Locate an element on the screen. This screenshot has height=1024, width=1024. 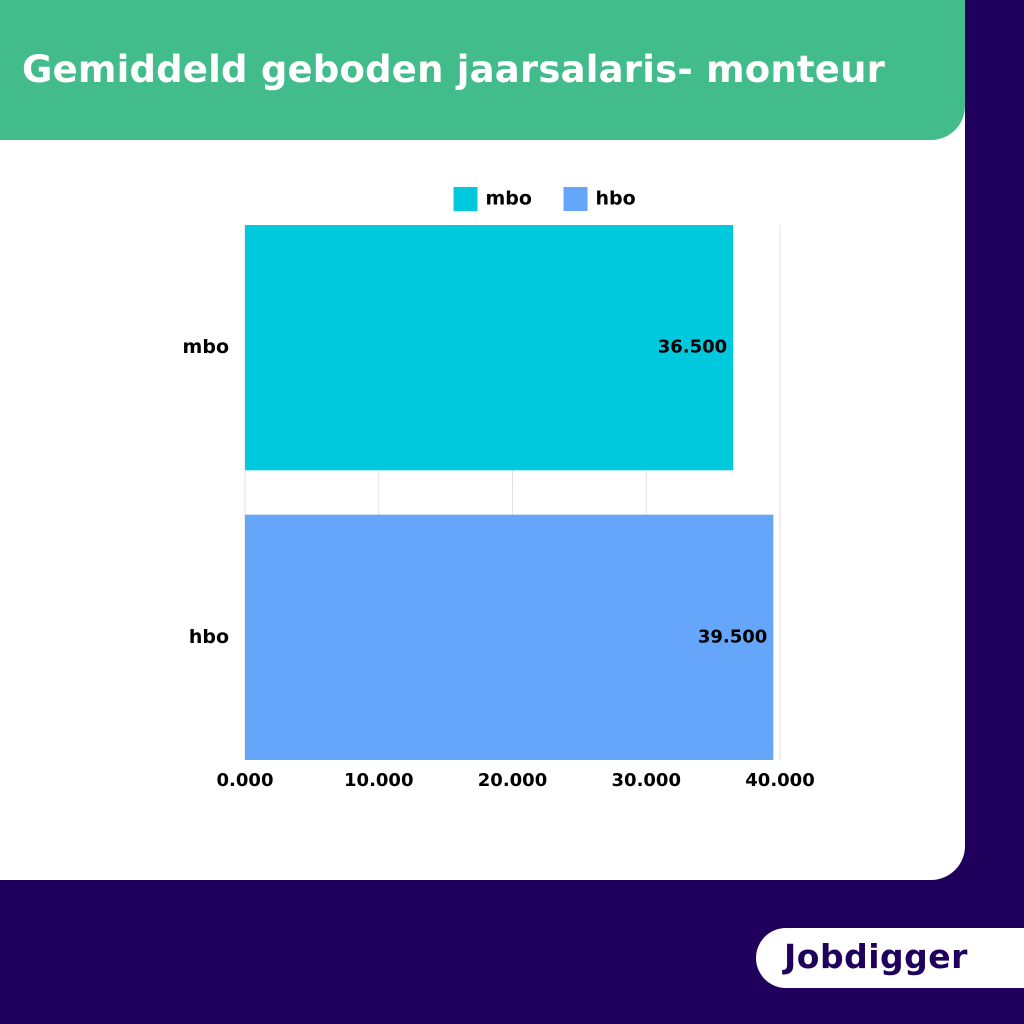
x-tick-label-2: 20.000 is located at coordinates (512, 780).